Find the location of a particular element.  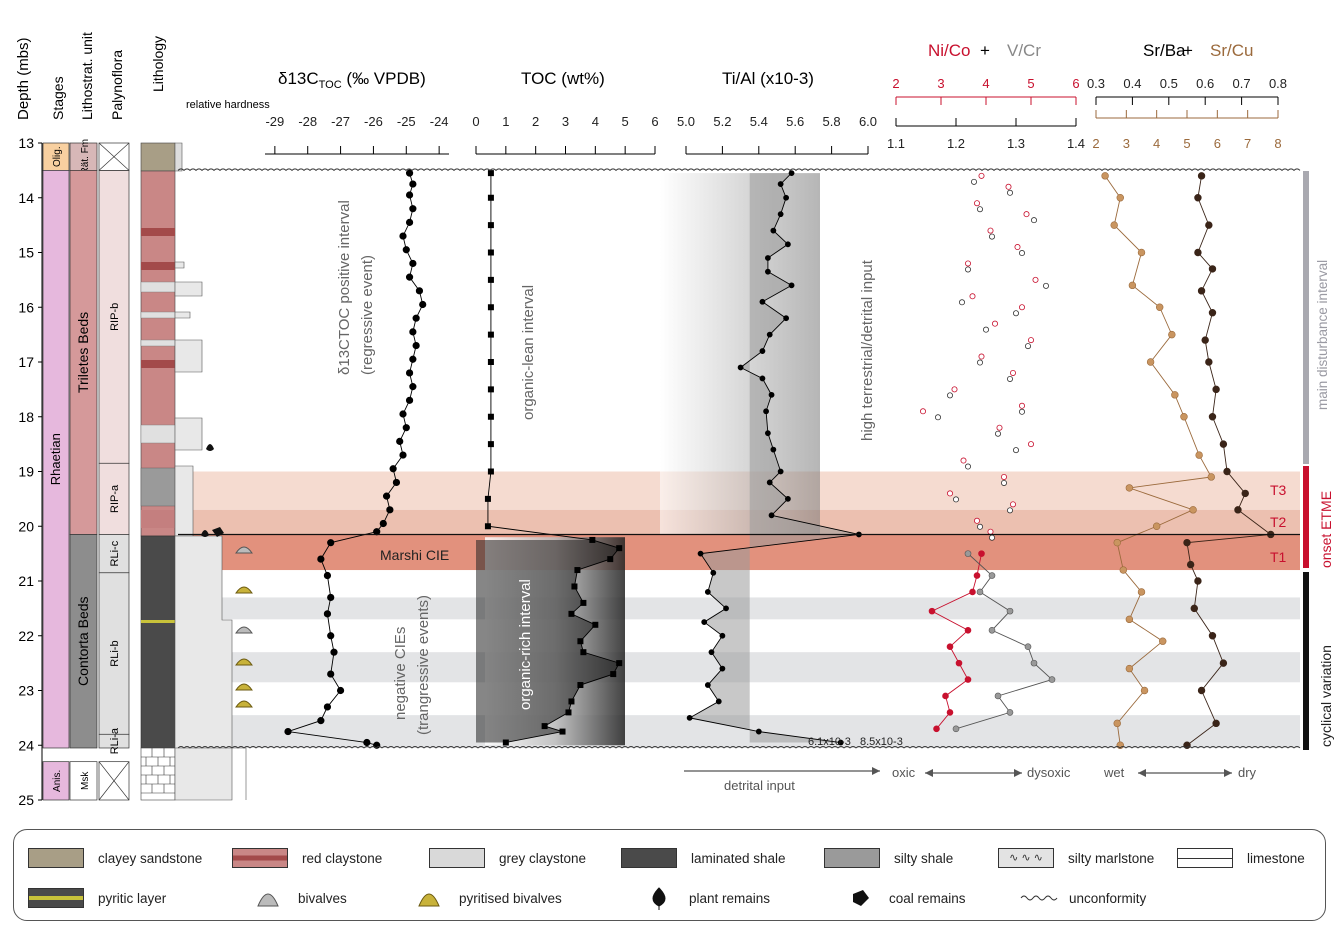

palynoflora-box is located at coordinates (114, 554).